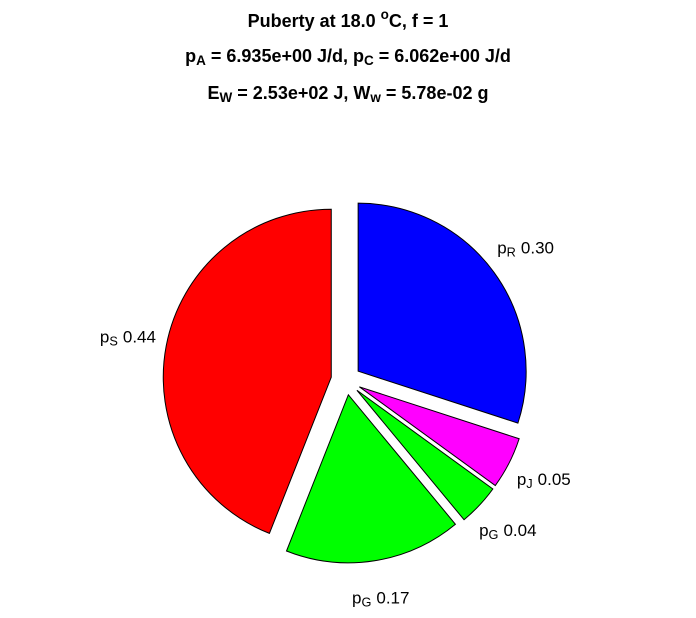 The width and height of the screenshot is (696, 618). Describe the element at coordinates (113, 341) in the screenshot. I see `text-part: S` at that location.